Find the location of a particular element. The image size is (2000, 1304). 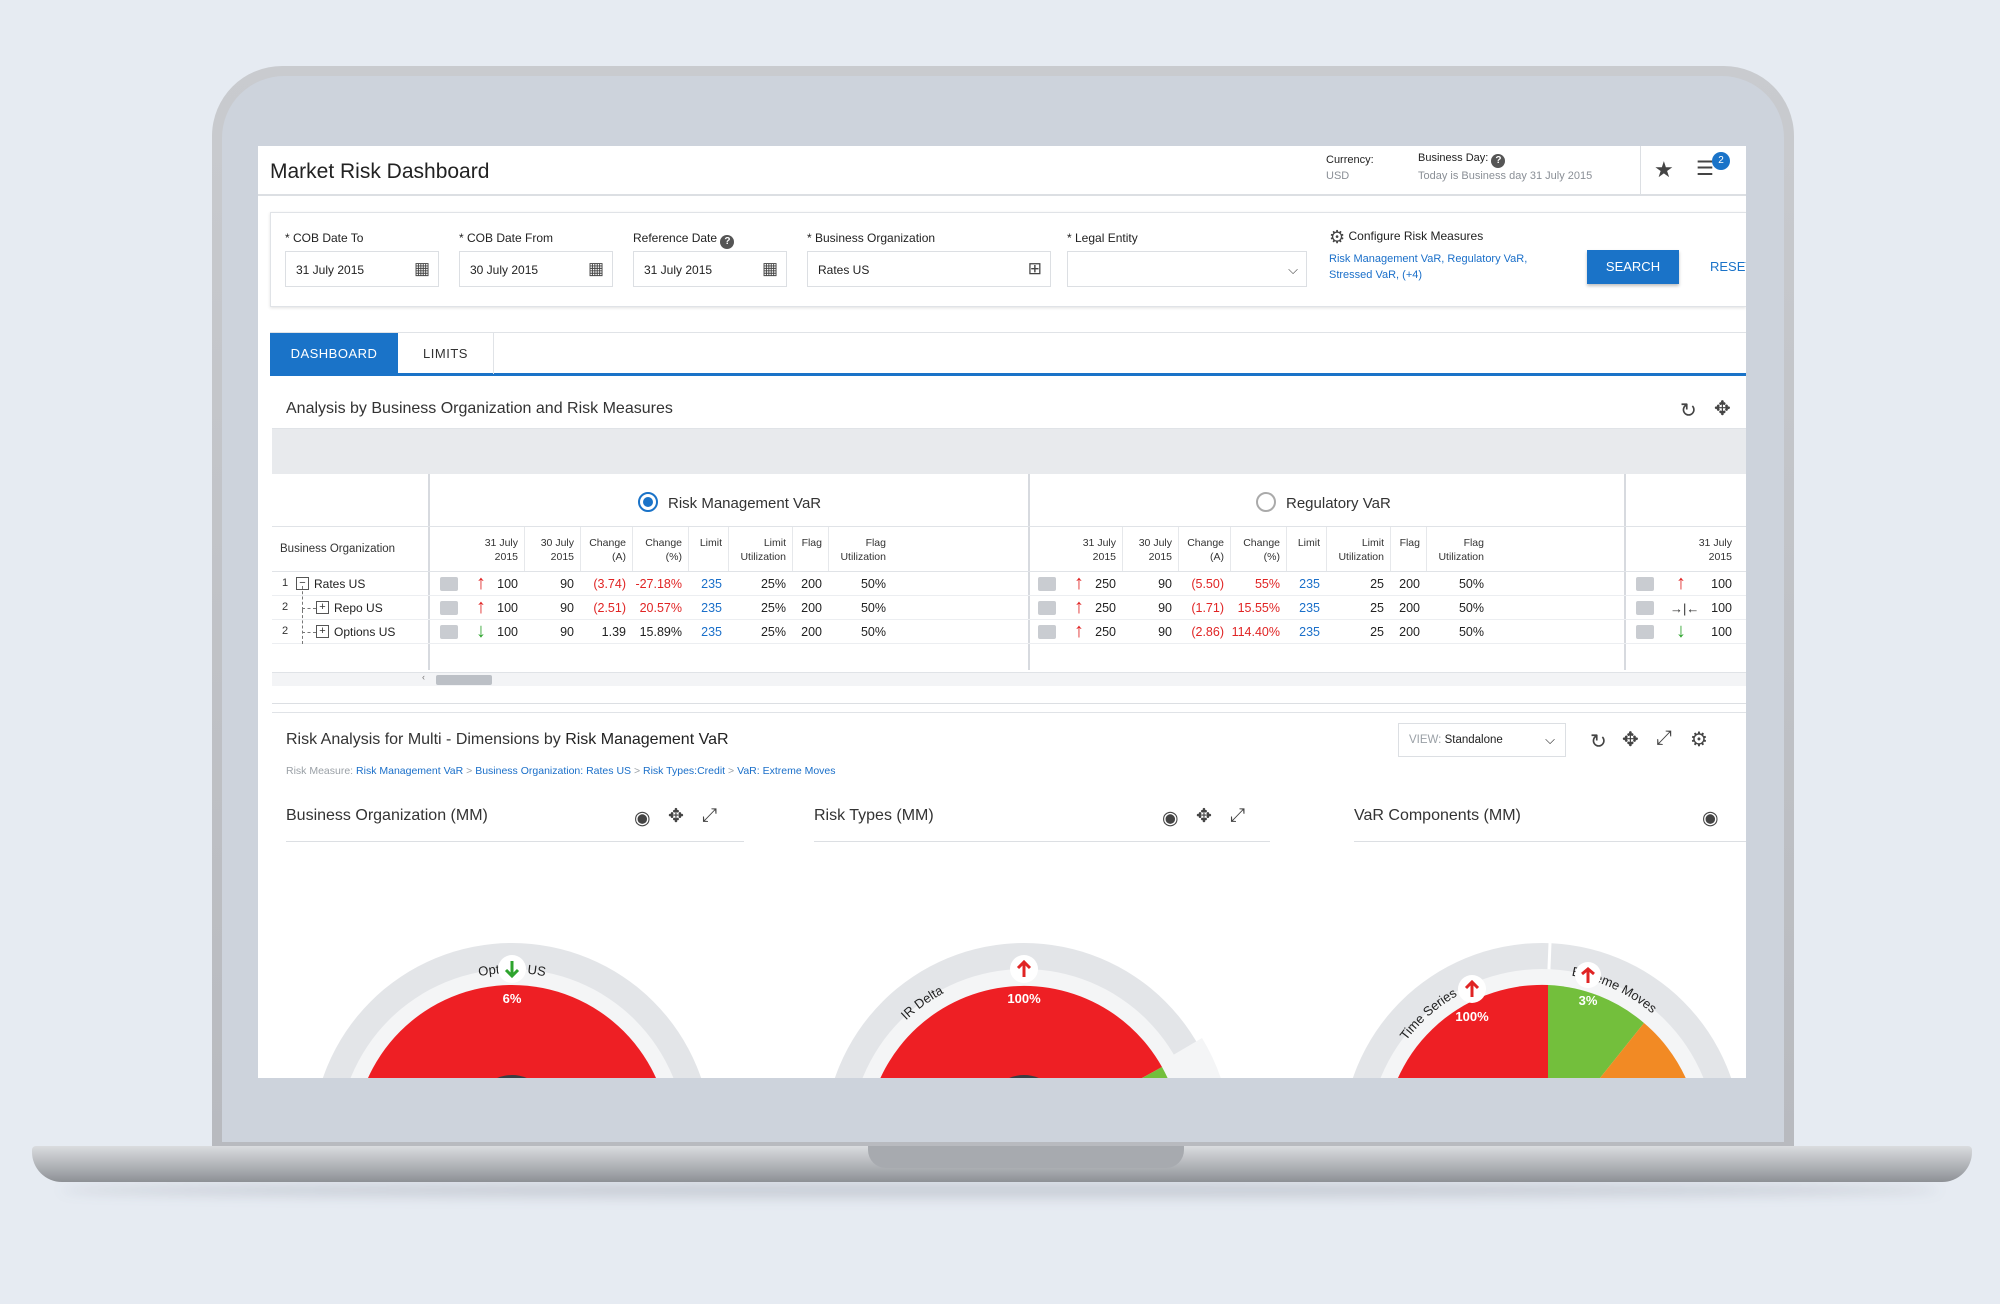

breadcrumb-item: Risk Management VaR is located at coordinates (410, 771).